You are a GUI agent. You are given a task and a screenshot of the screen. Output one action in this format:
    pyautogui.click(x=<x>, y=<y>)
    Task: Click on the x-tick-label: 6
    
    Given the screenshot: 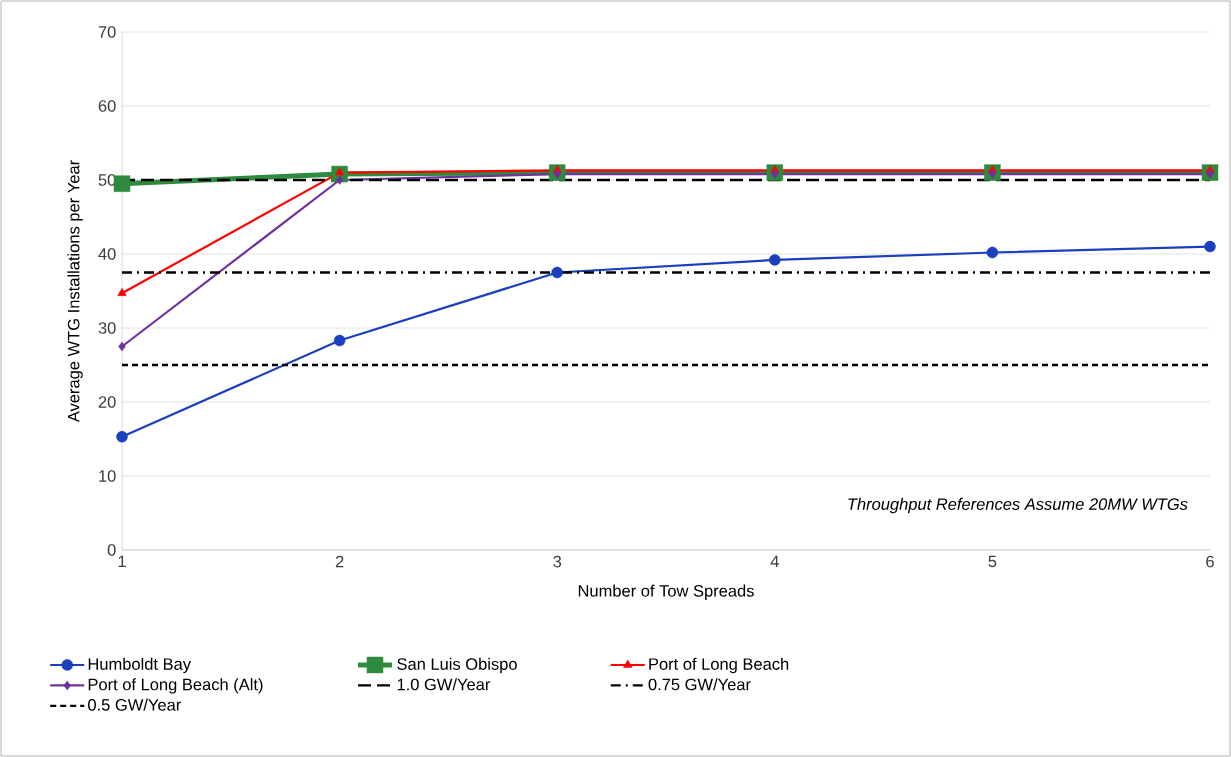 What is the action you would take?
    pyautogui.click(x=1210, y=561)
    